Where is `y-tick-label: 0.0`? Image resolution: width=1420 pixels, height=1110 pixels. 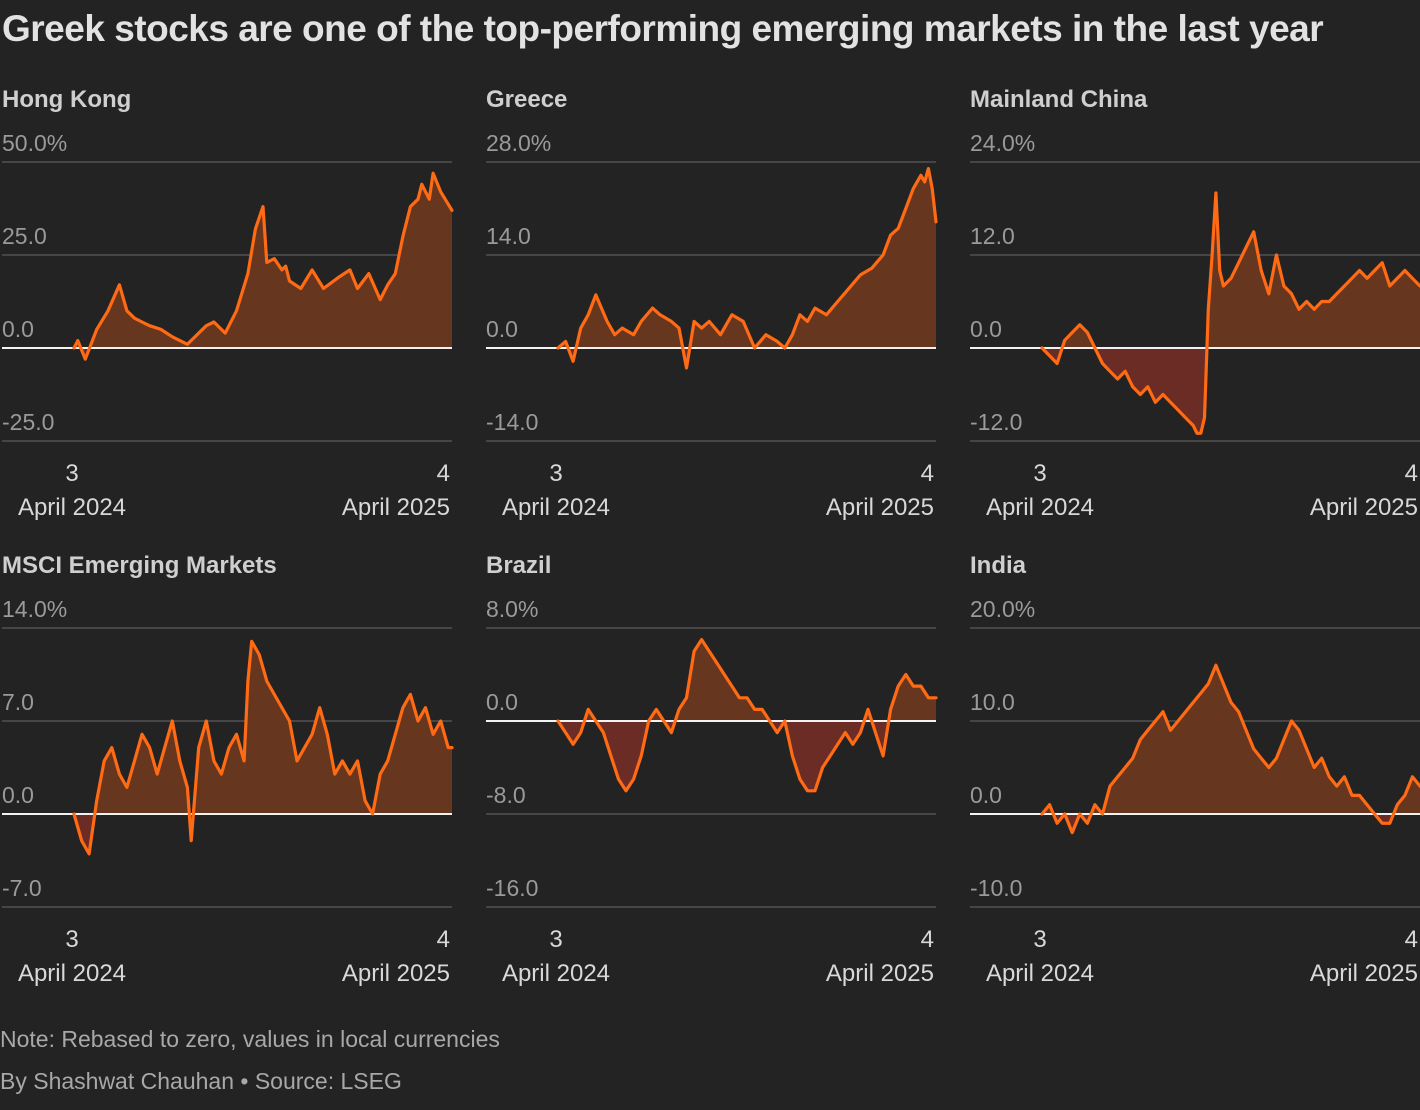
y-tick-label: 0.0 is located at coordinates (502, 329).